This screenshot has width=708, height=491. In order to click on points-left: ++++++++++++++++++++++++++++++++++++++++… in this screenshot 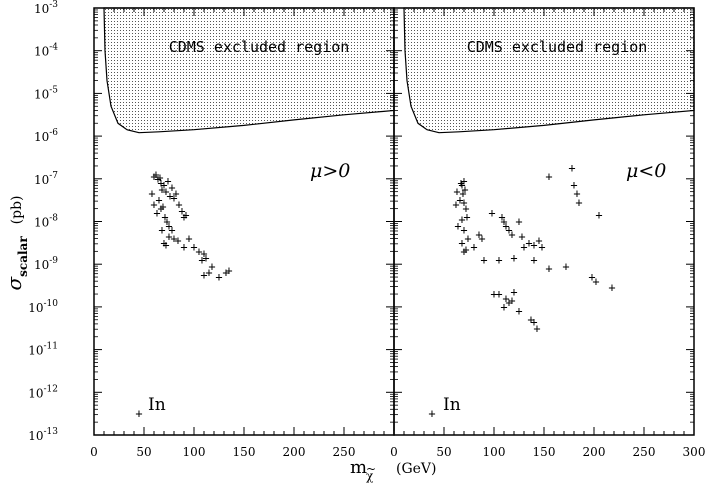, I will do `click(183, 294)`.